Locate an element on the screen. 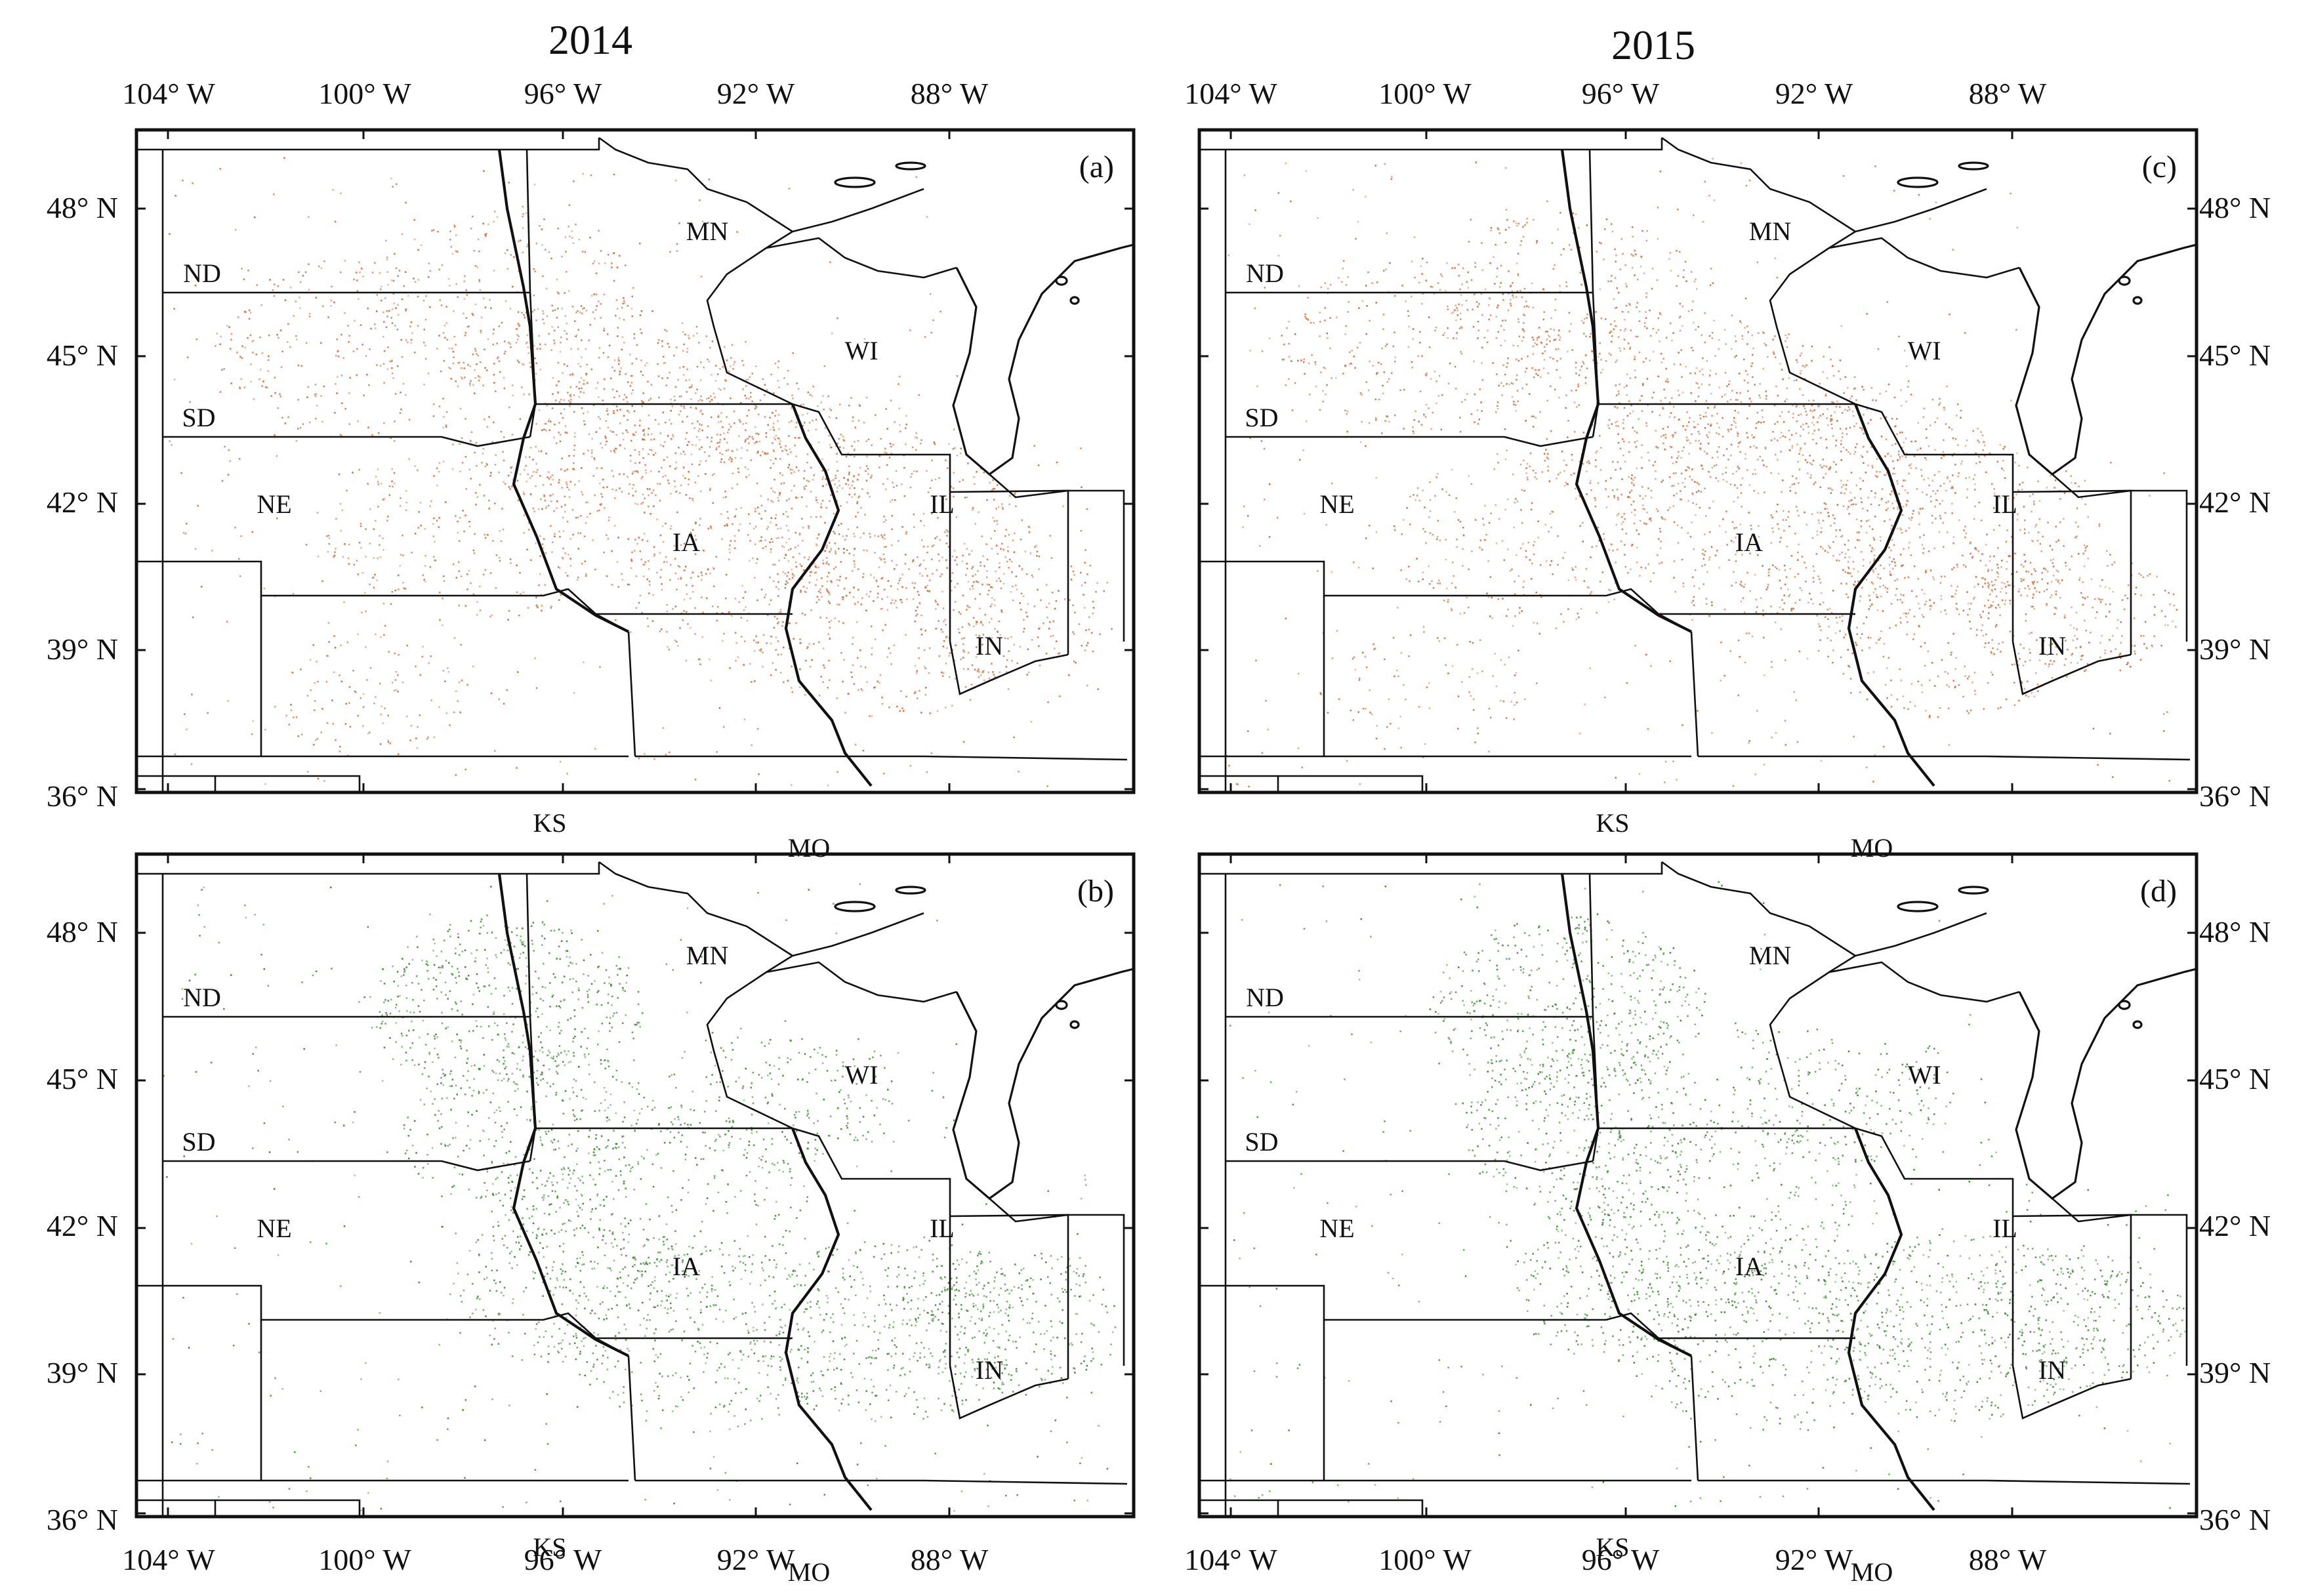  panel-label: (a) is located at coordinates (1096, 167).